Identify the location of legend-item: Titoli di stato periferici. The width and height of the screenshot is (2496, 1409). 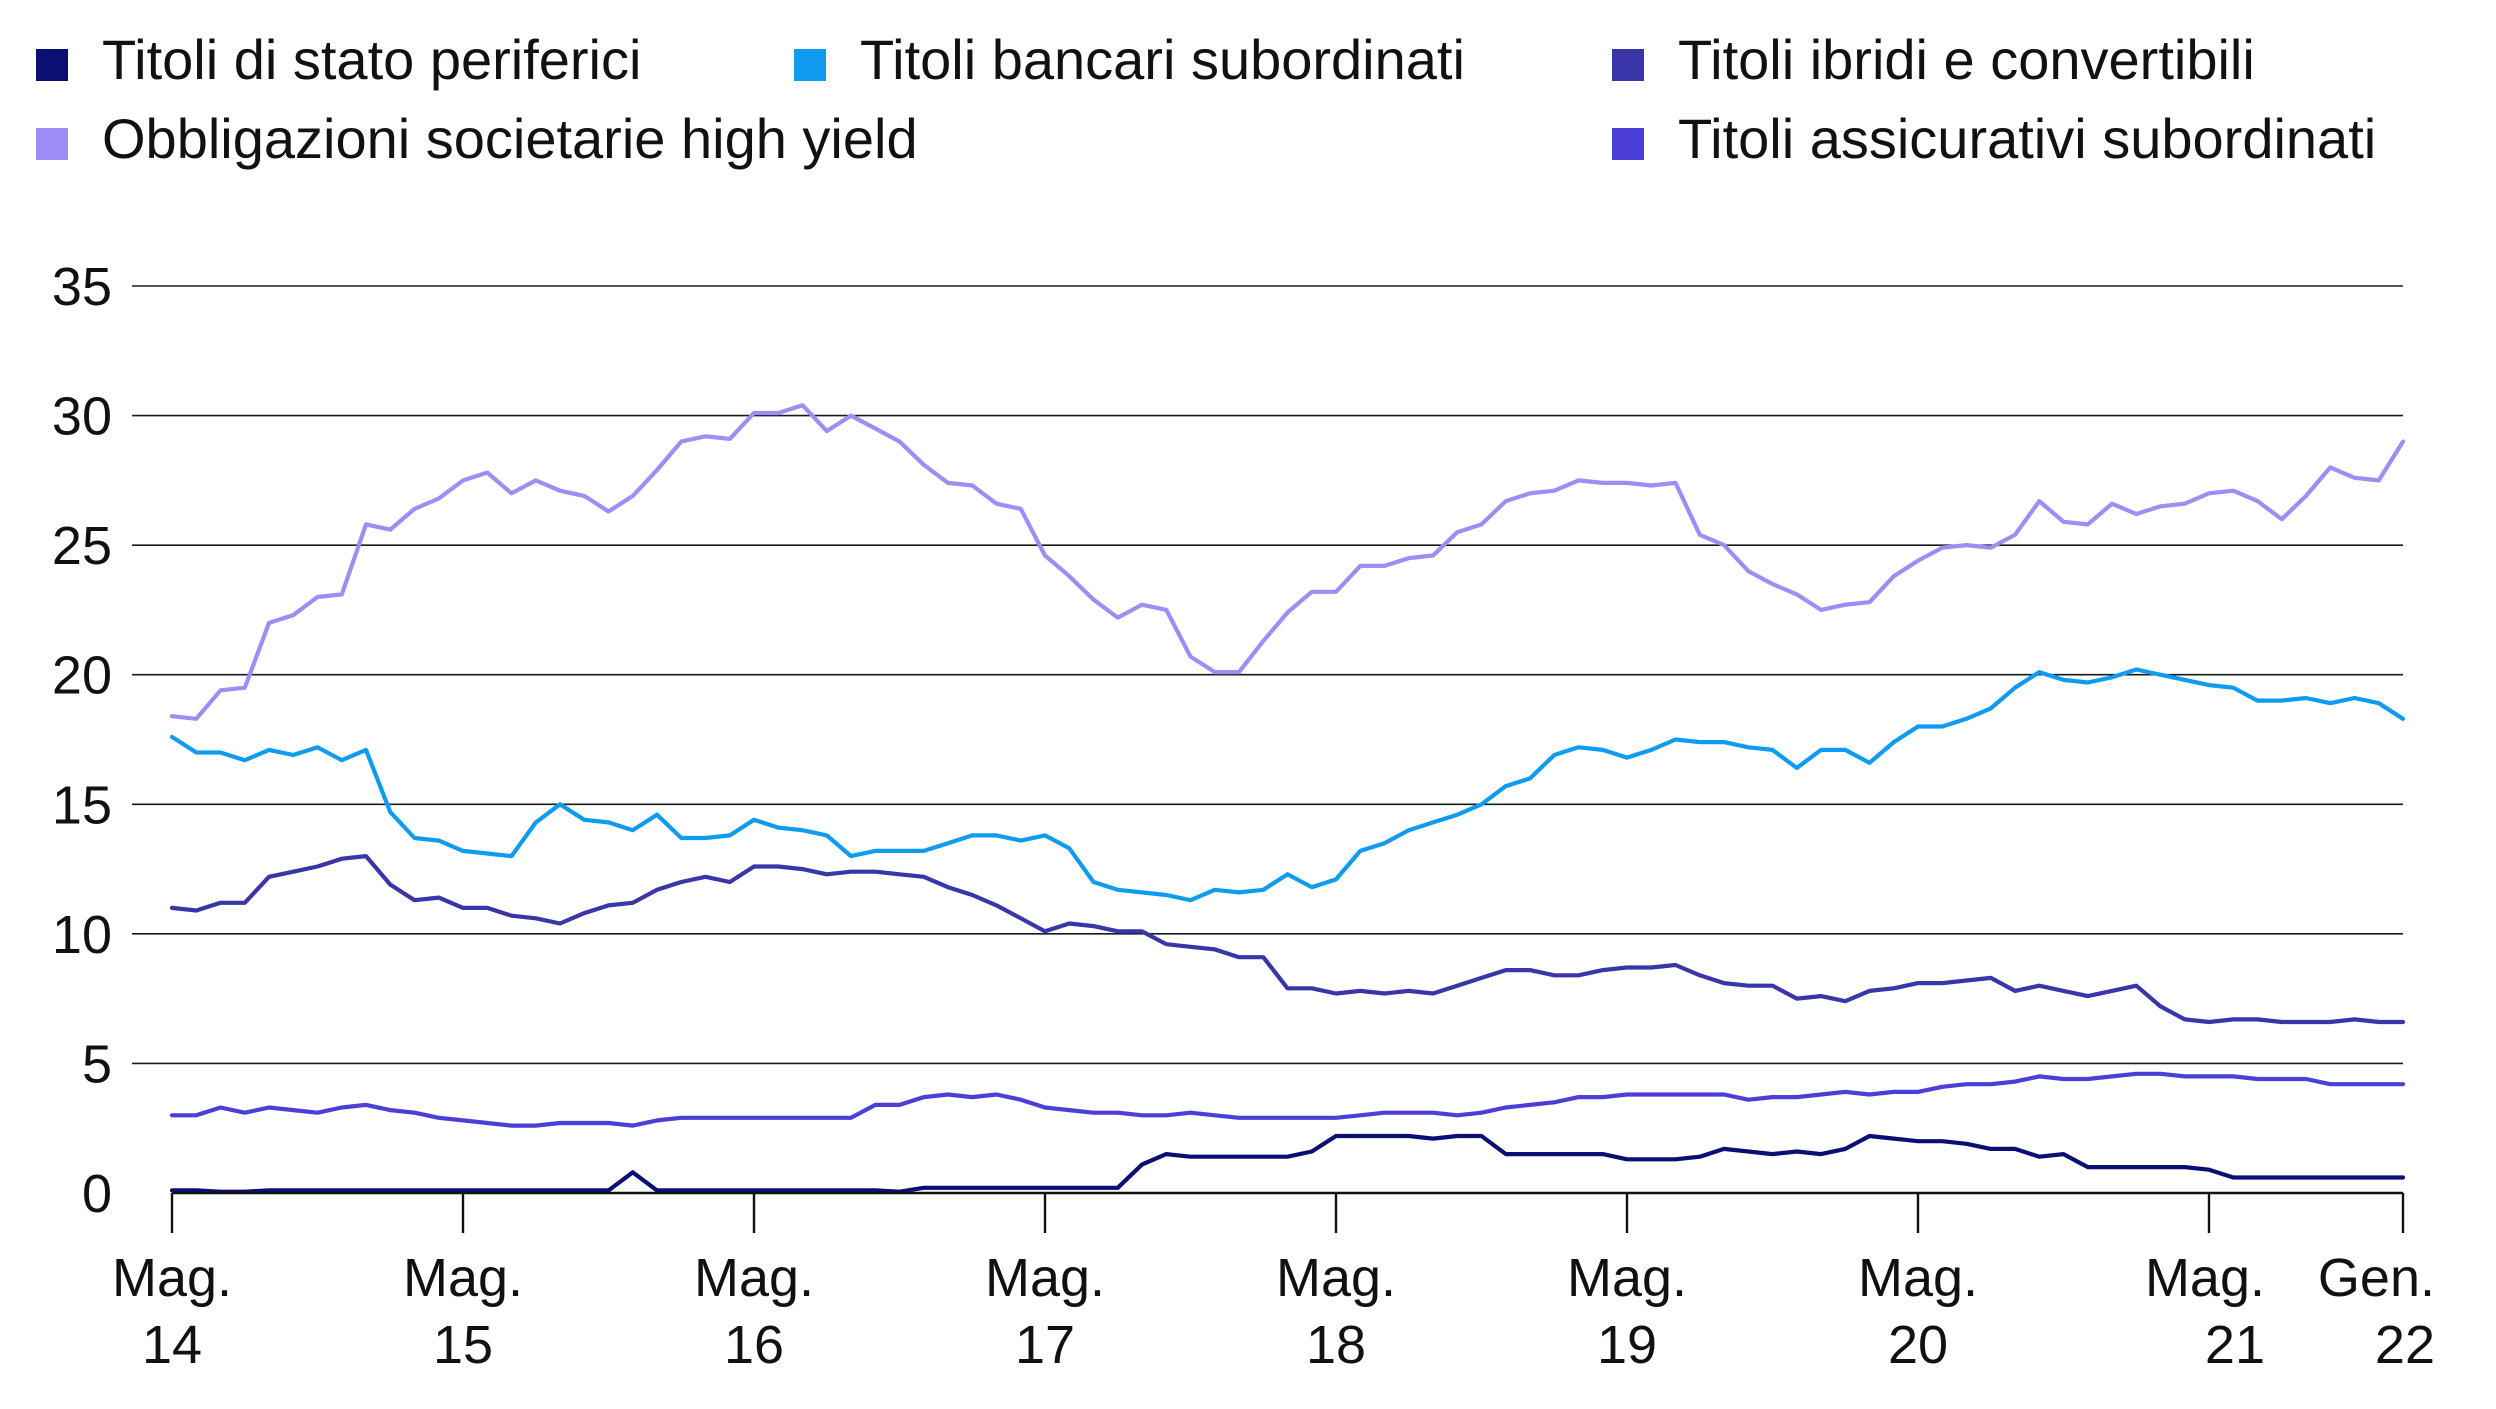
(338, 59).